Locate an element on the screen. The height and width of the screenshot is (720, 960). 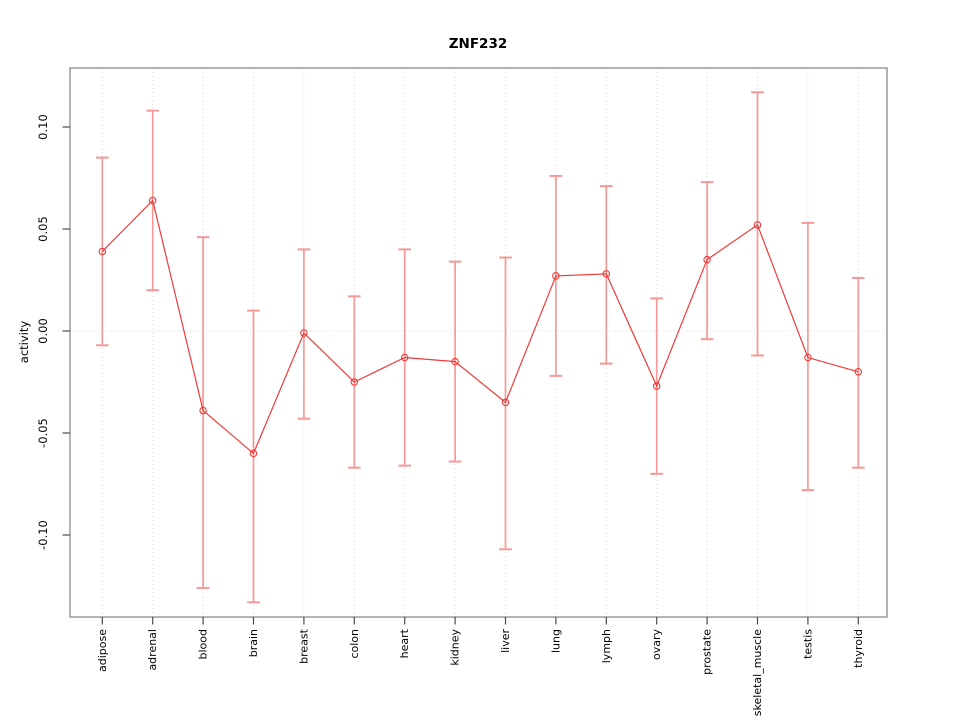
y-tick-label: -0.05 is located at coordinates (43, 433).